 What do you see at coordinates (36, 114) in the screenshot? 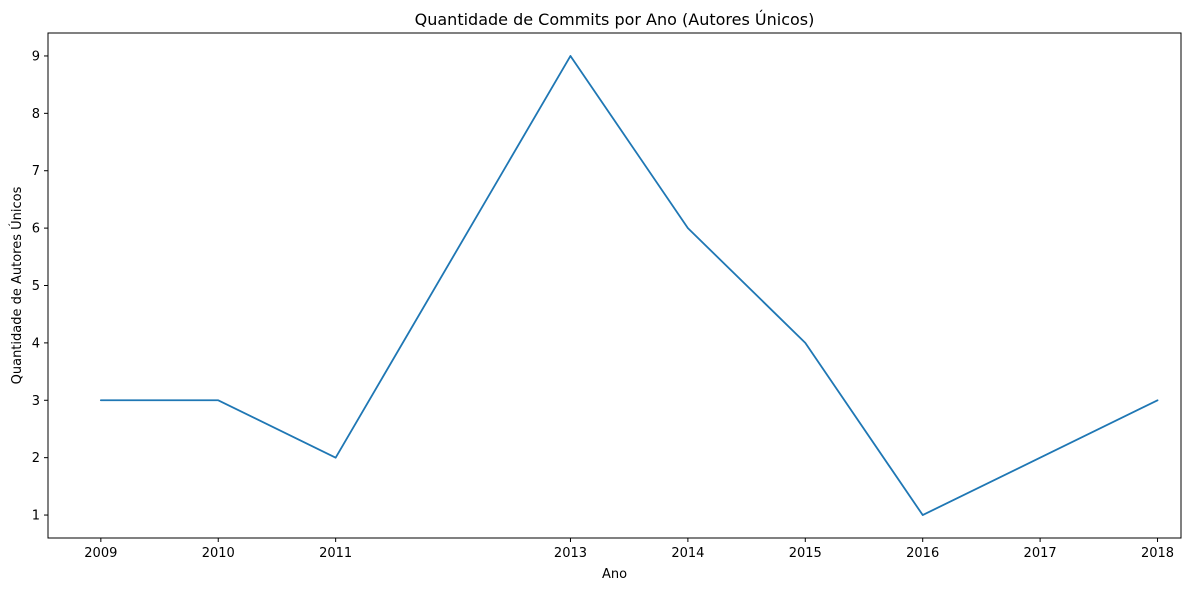
I see `y-tick-label: 8` at bounding box center [36, 114].